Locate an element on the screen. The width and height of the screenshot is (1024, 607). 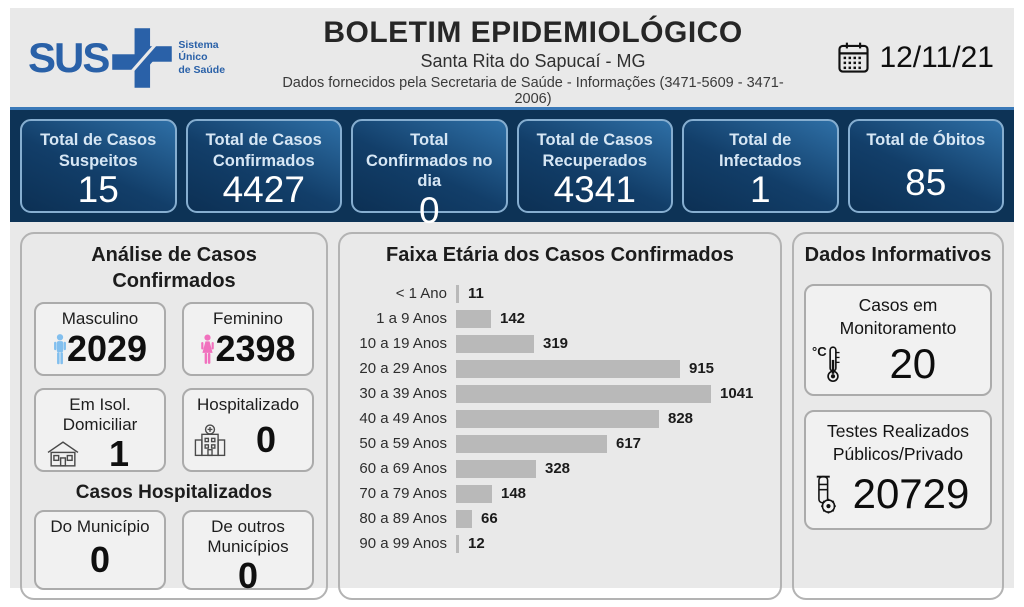
chart-value-label: 12 is located at coordinates (476, 543).